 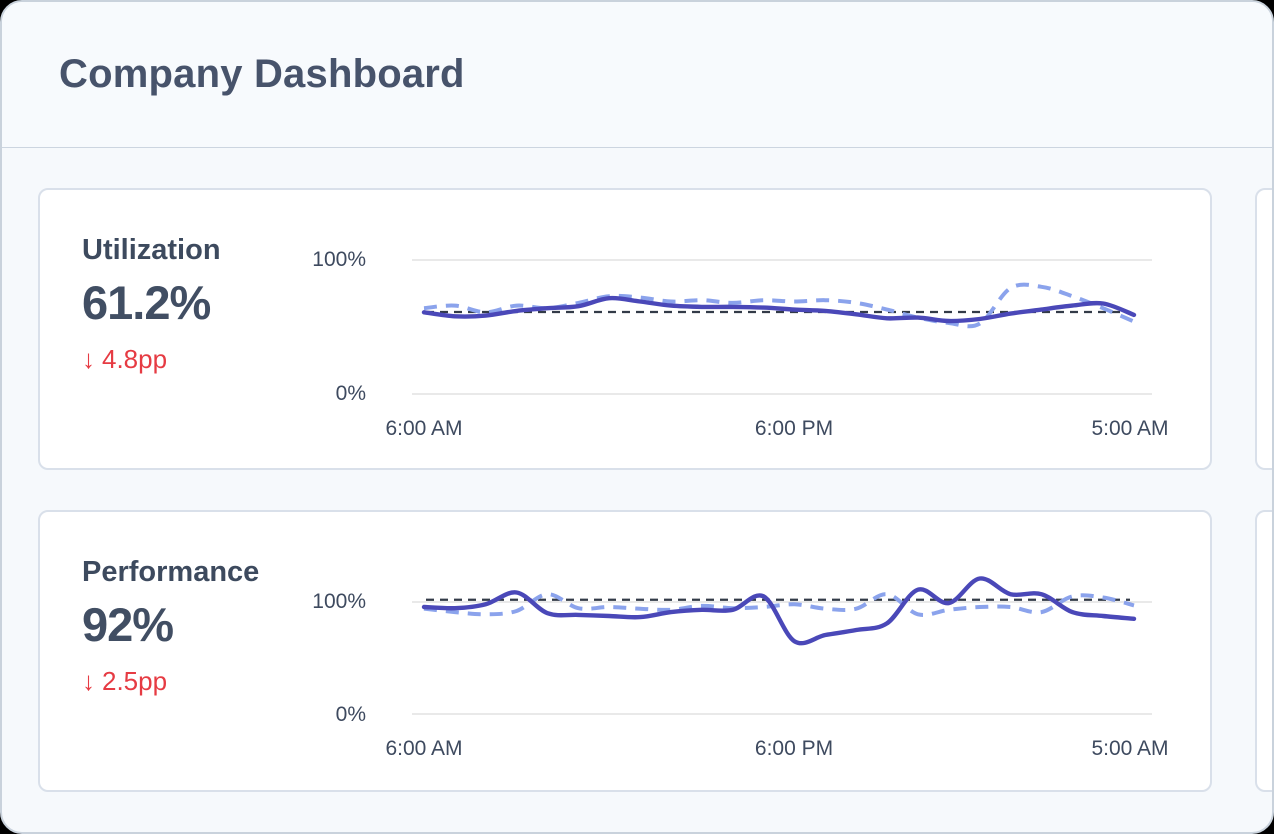 What do you see at coordinates (1263, 329) in the screenshot?
I see `partial-card-top-right` at bounding box center [1263, 329].